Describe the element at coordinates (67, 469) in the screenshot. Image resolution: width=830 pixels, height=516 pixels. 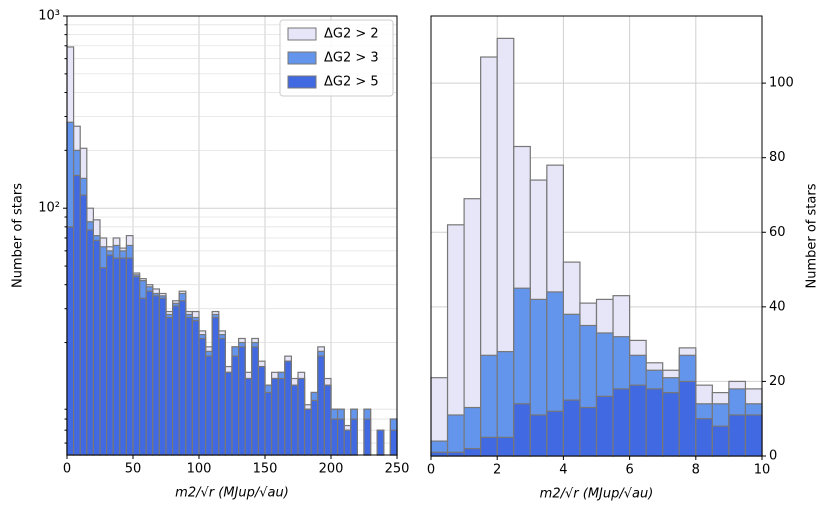
I see `x-tick-label: 0` at that location.